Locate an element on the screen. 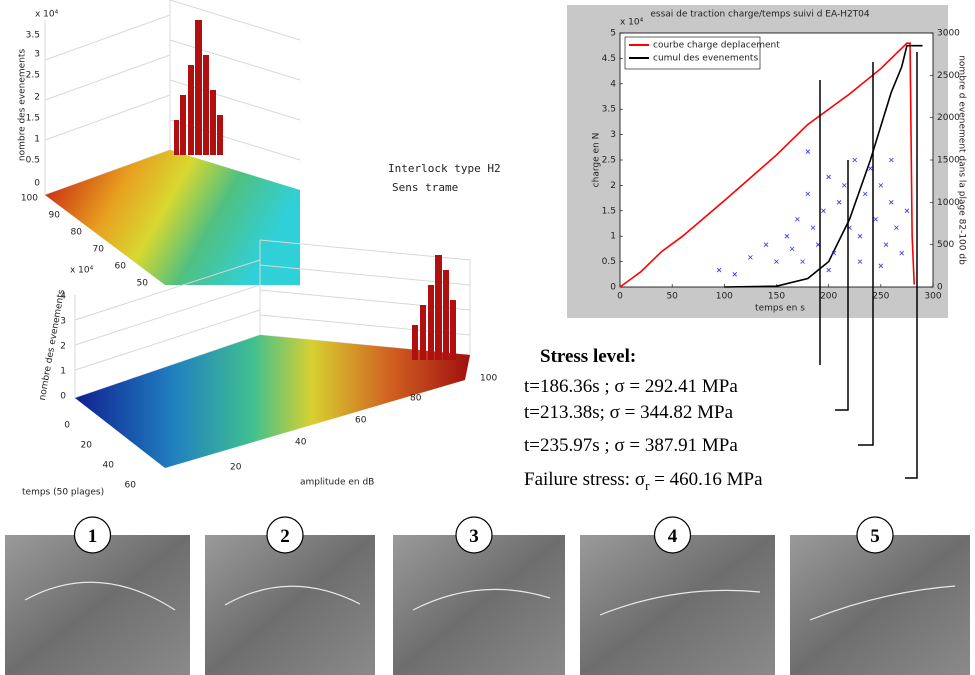 Image resolution: width=975 pixels, height=675 pixels. y-tick-label: 0 is located at coordinates (613, 288).